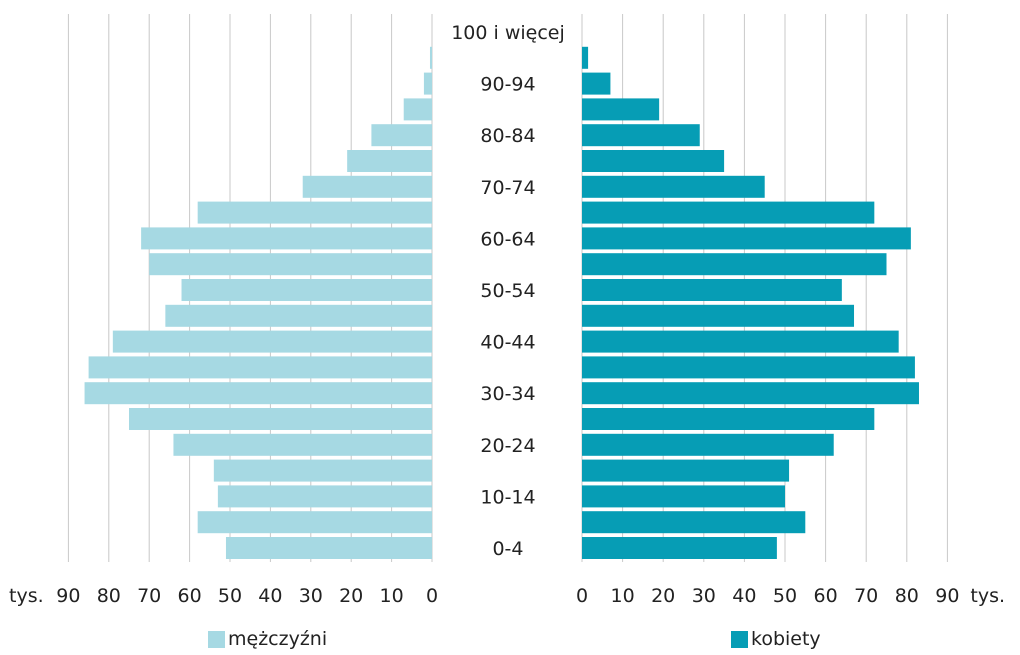  What do you see at coordinates (507, 85) in the screenshot?
I see `age-label: 90-94` at bounding box center [507, 85].